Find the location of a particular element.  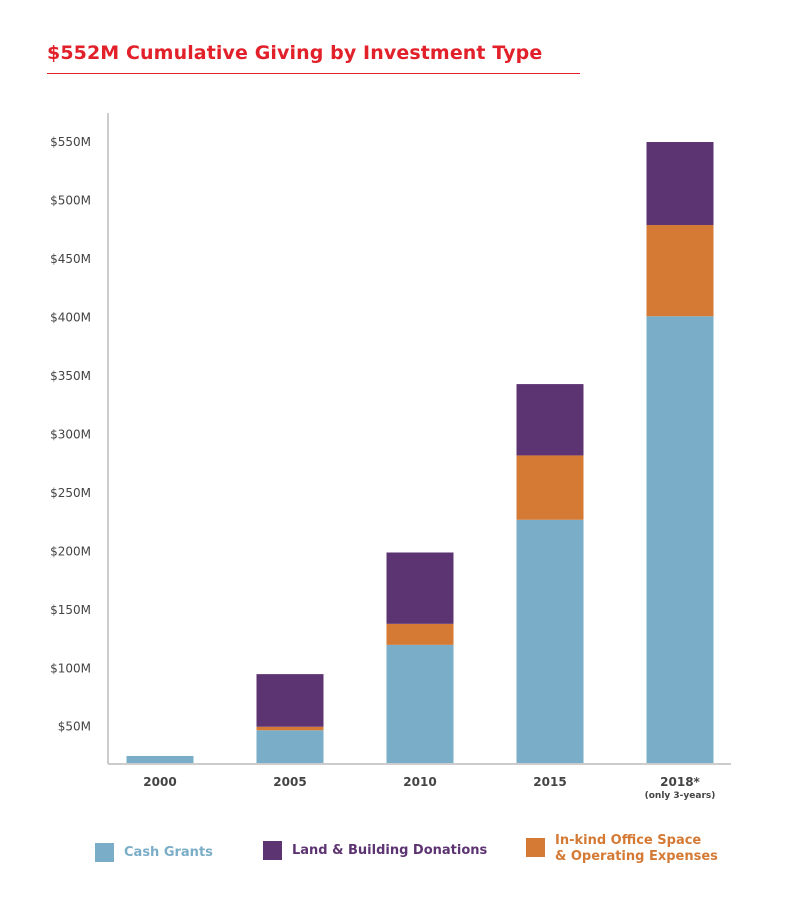

x-tick-label: 2015 is located at coordinates (549, 782).